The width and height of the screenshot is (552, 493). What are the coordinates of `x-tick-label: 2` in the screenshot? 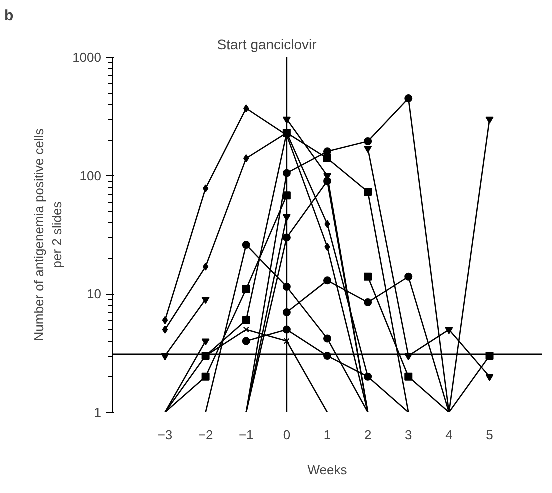 It's located at (368, 435).